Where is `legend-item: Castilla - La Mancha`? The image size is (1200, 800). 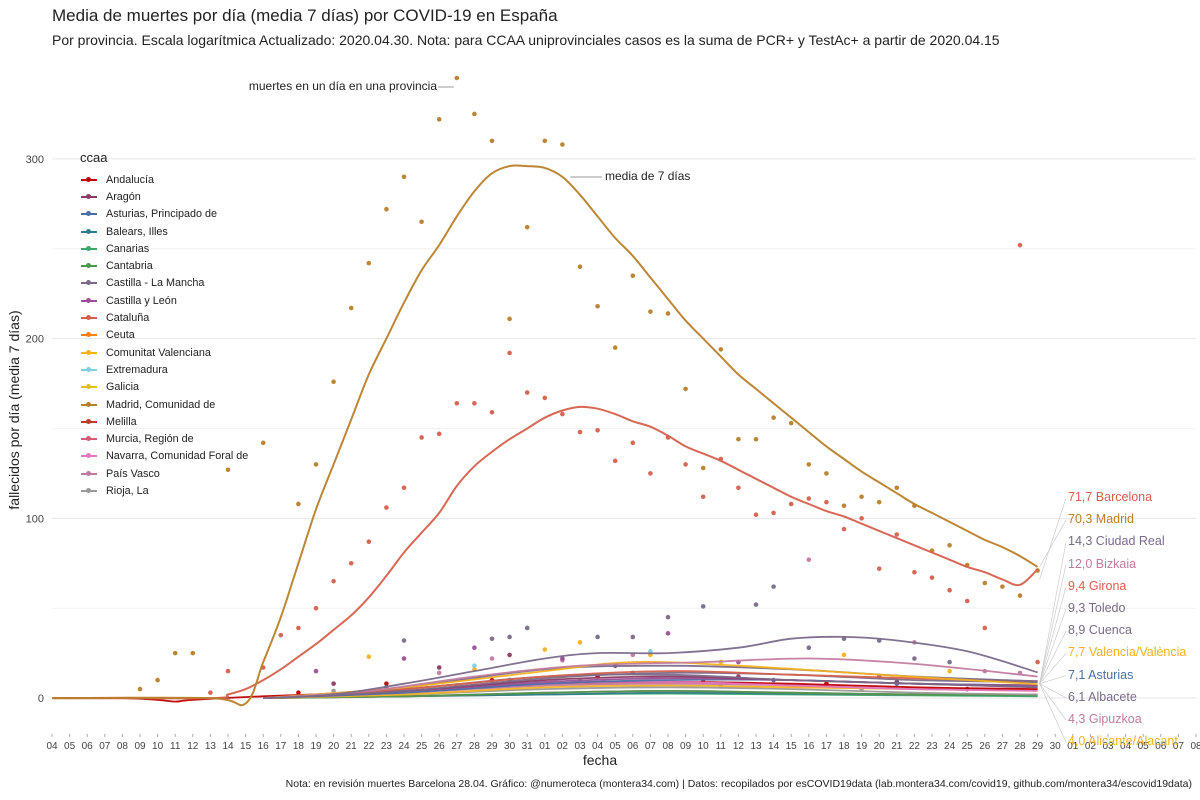
legend-item: Castilla - La Mancha is located at coordinates (164, 283).